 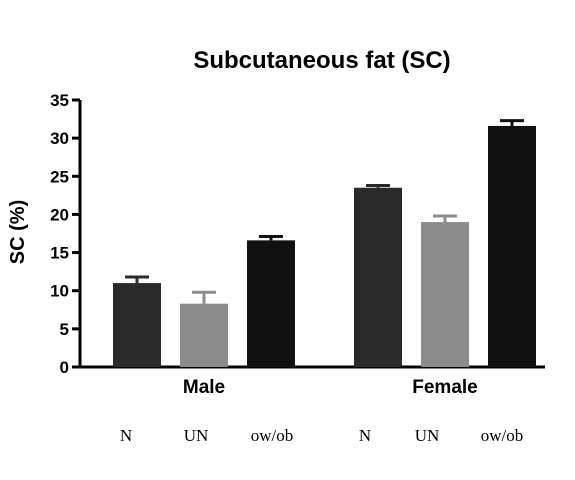 I want to click on y-tick-label: 5, so click(x=64, y=329).